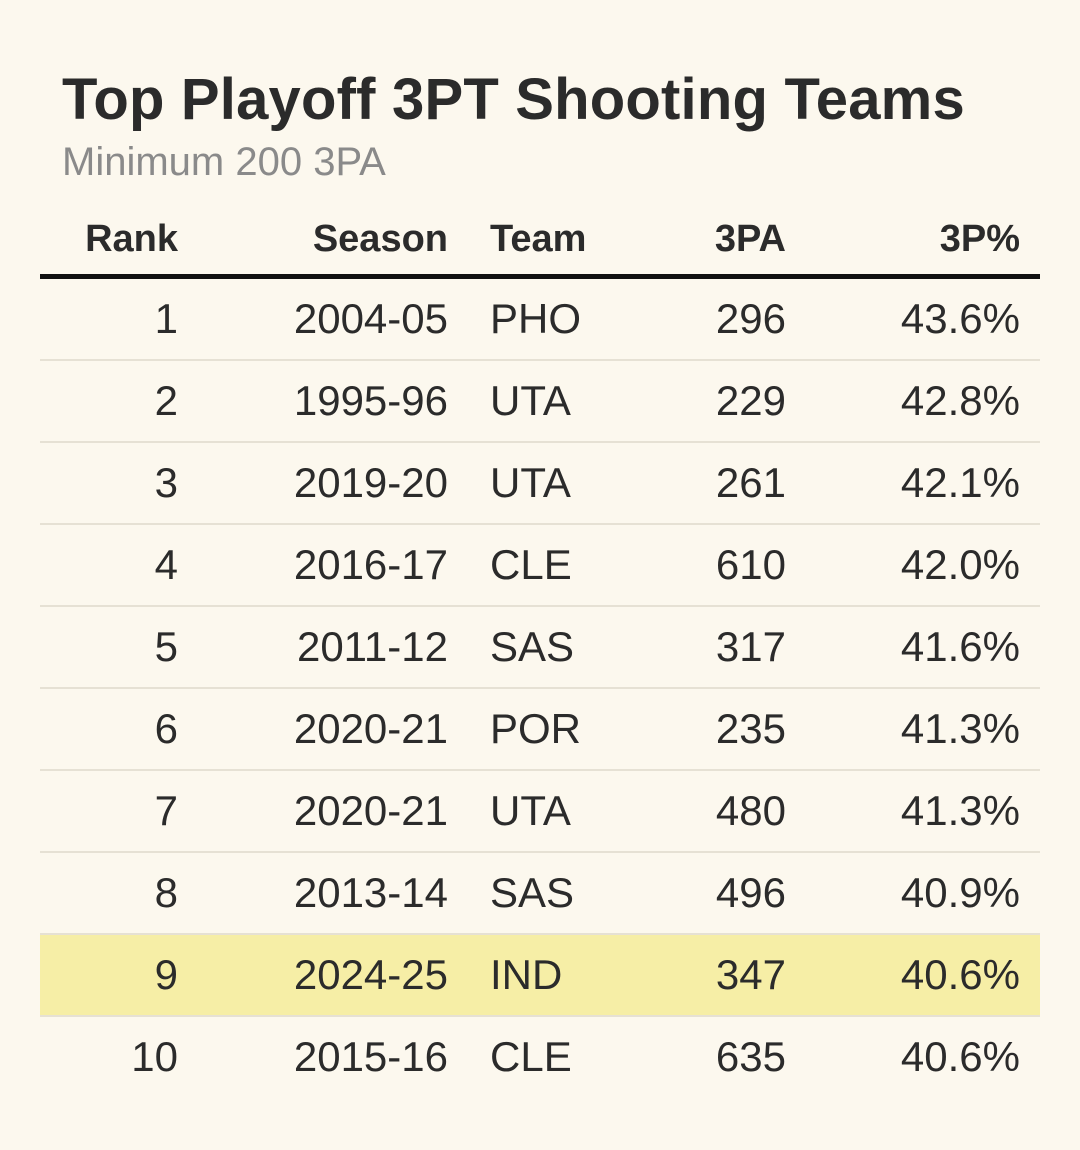 The height and width of the screenshot is (1150, 1080). Describe the element at coordinates (728, 975) in the screenshot. I see `cell-3pa: 347` at that location.